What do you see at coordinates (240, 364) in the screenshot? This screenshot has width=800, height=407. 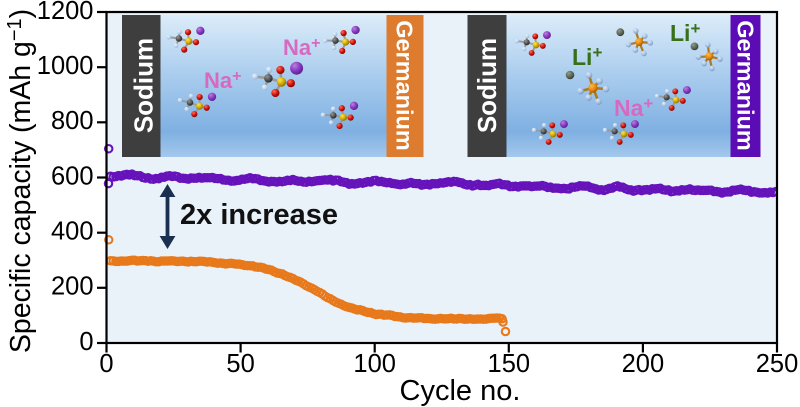 I see `svg-text: 50` at bounding box center [240, 364].